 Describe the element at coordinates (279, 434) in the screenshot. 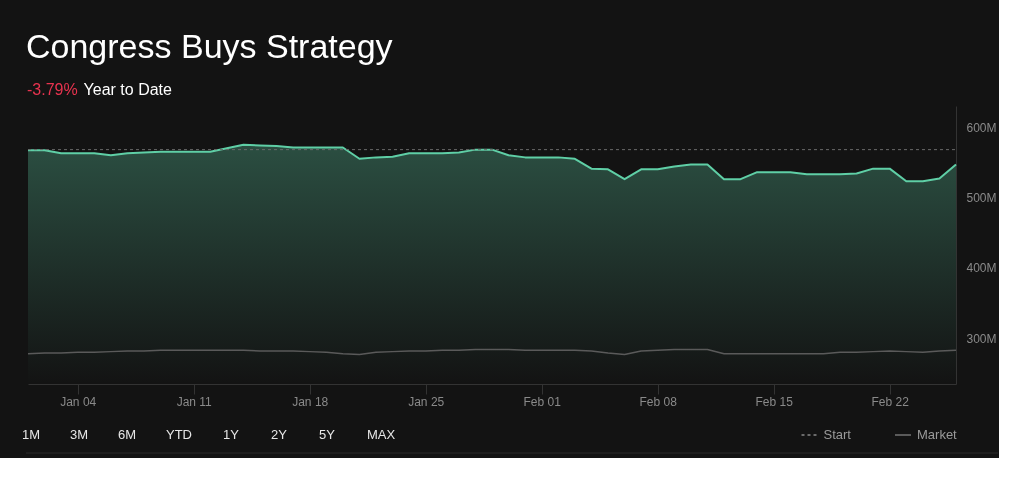

I see `text: 2Y` at that location.